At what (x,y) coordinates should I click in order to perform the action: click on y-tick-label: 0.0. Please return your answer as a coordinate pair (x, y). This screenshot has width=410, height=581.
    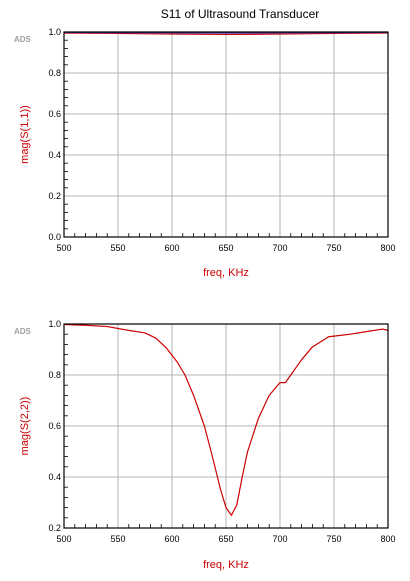
    Looking at the image, I should click on (54, 237).